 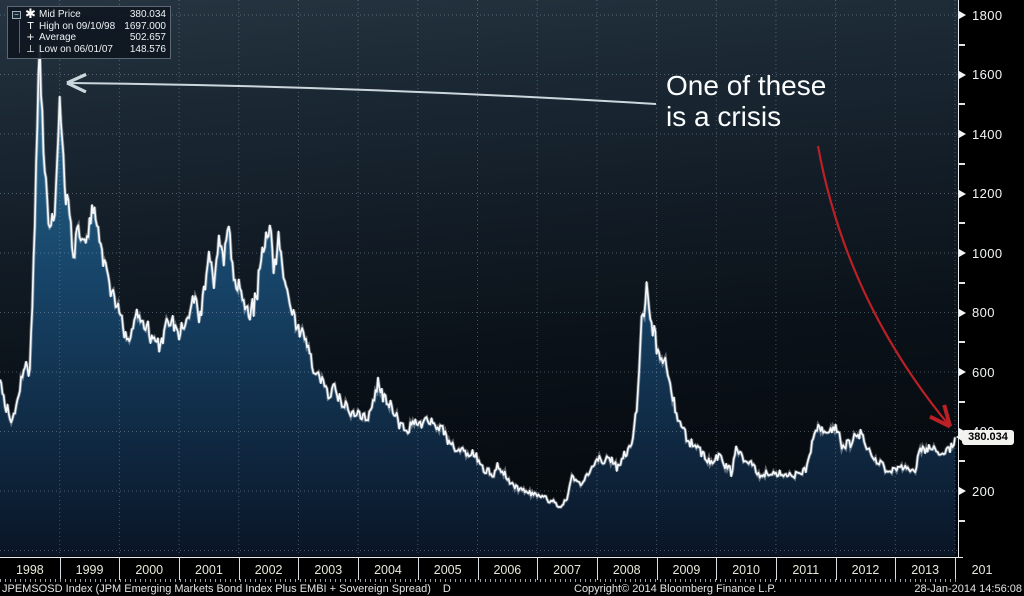 I want to click on legend-value: 502.657, so click(x=147, y=38).